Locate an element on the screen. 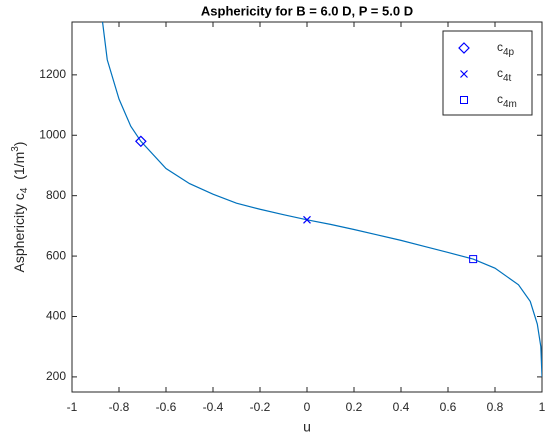 The height and width of the screenshot is (440, 550). x-tick-label: -0.4 is located at coordinates (213, 407).